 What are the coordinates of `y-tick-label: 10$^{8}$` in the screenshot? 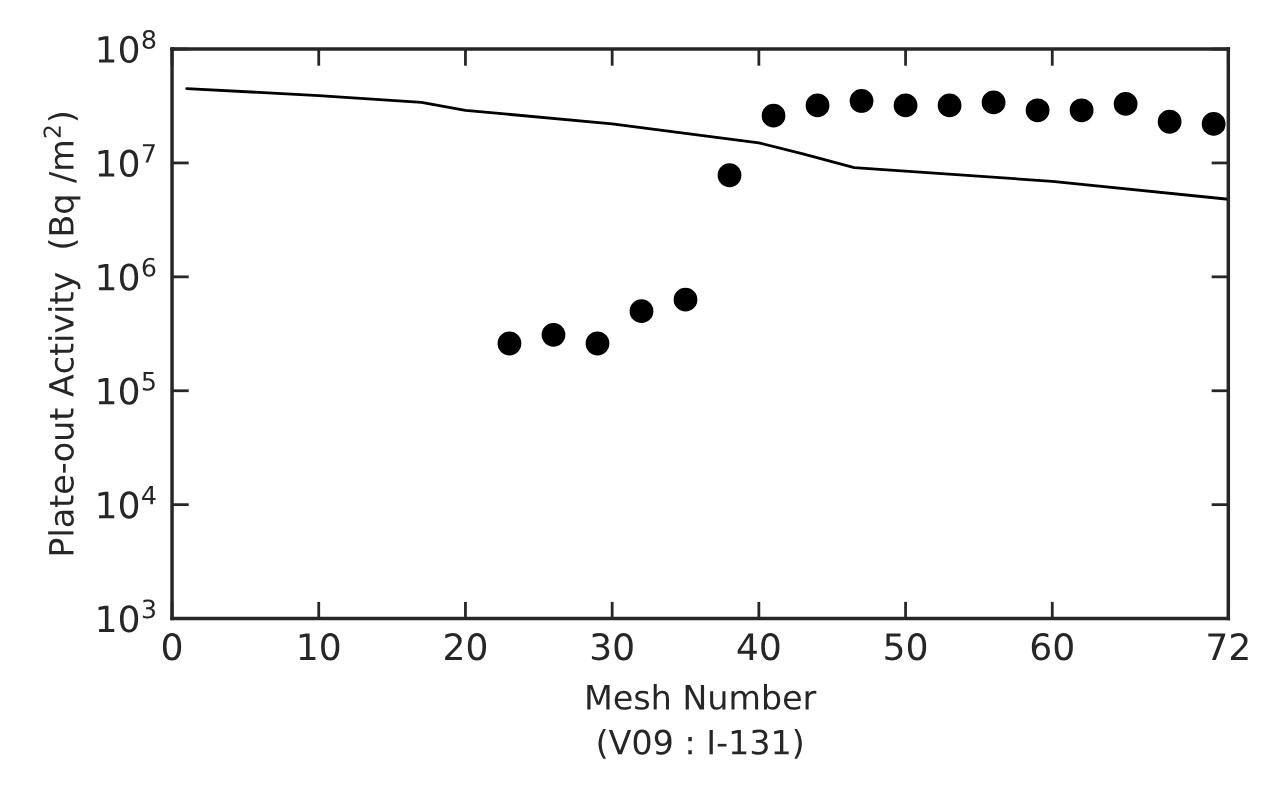 It's located at (127, 46).